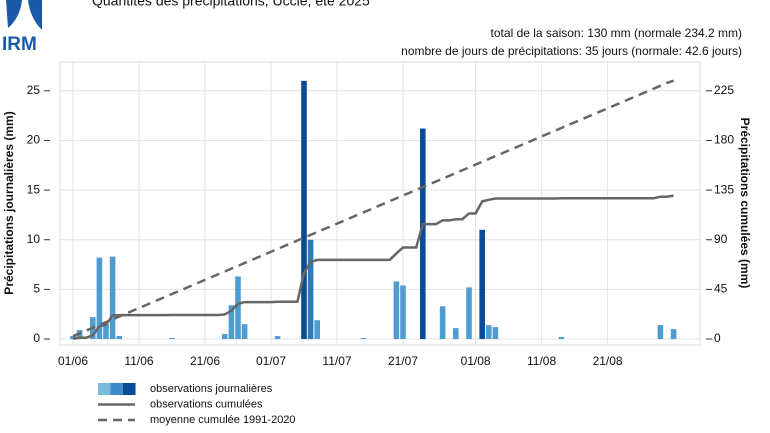  What do you see at coordinates (34, 140) in the screenshot?
I see `y-tick-label: 20` at bounding box center [34, 140].